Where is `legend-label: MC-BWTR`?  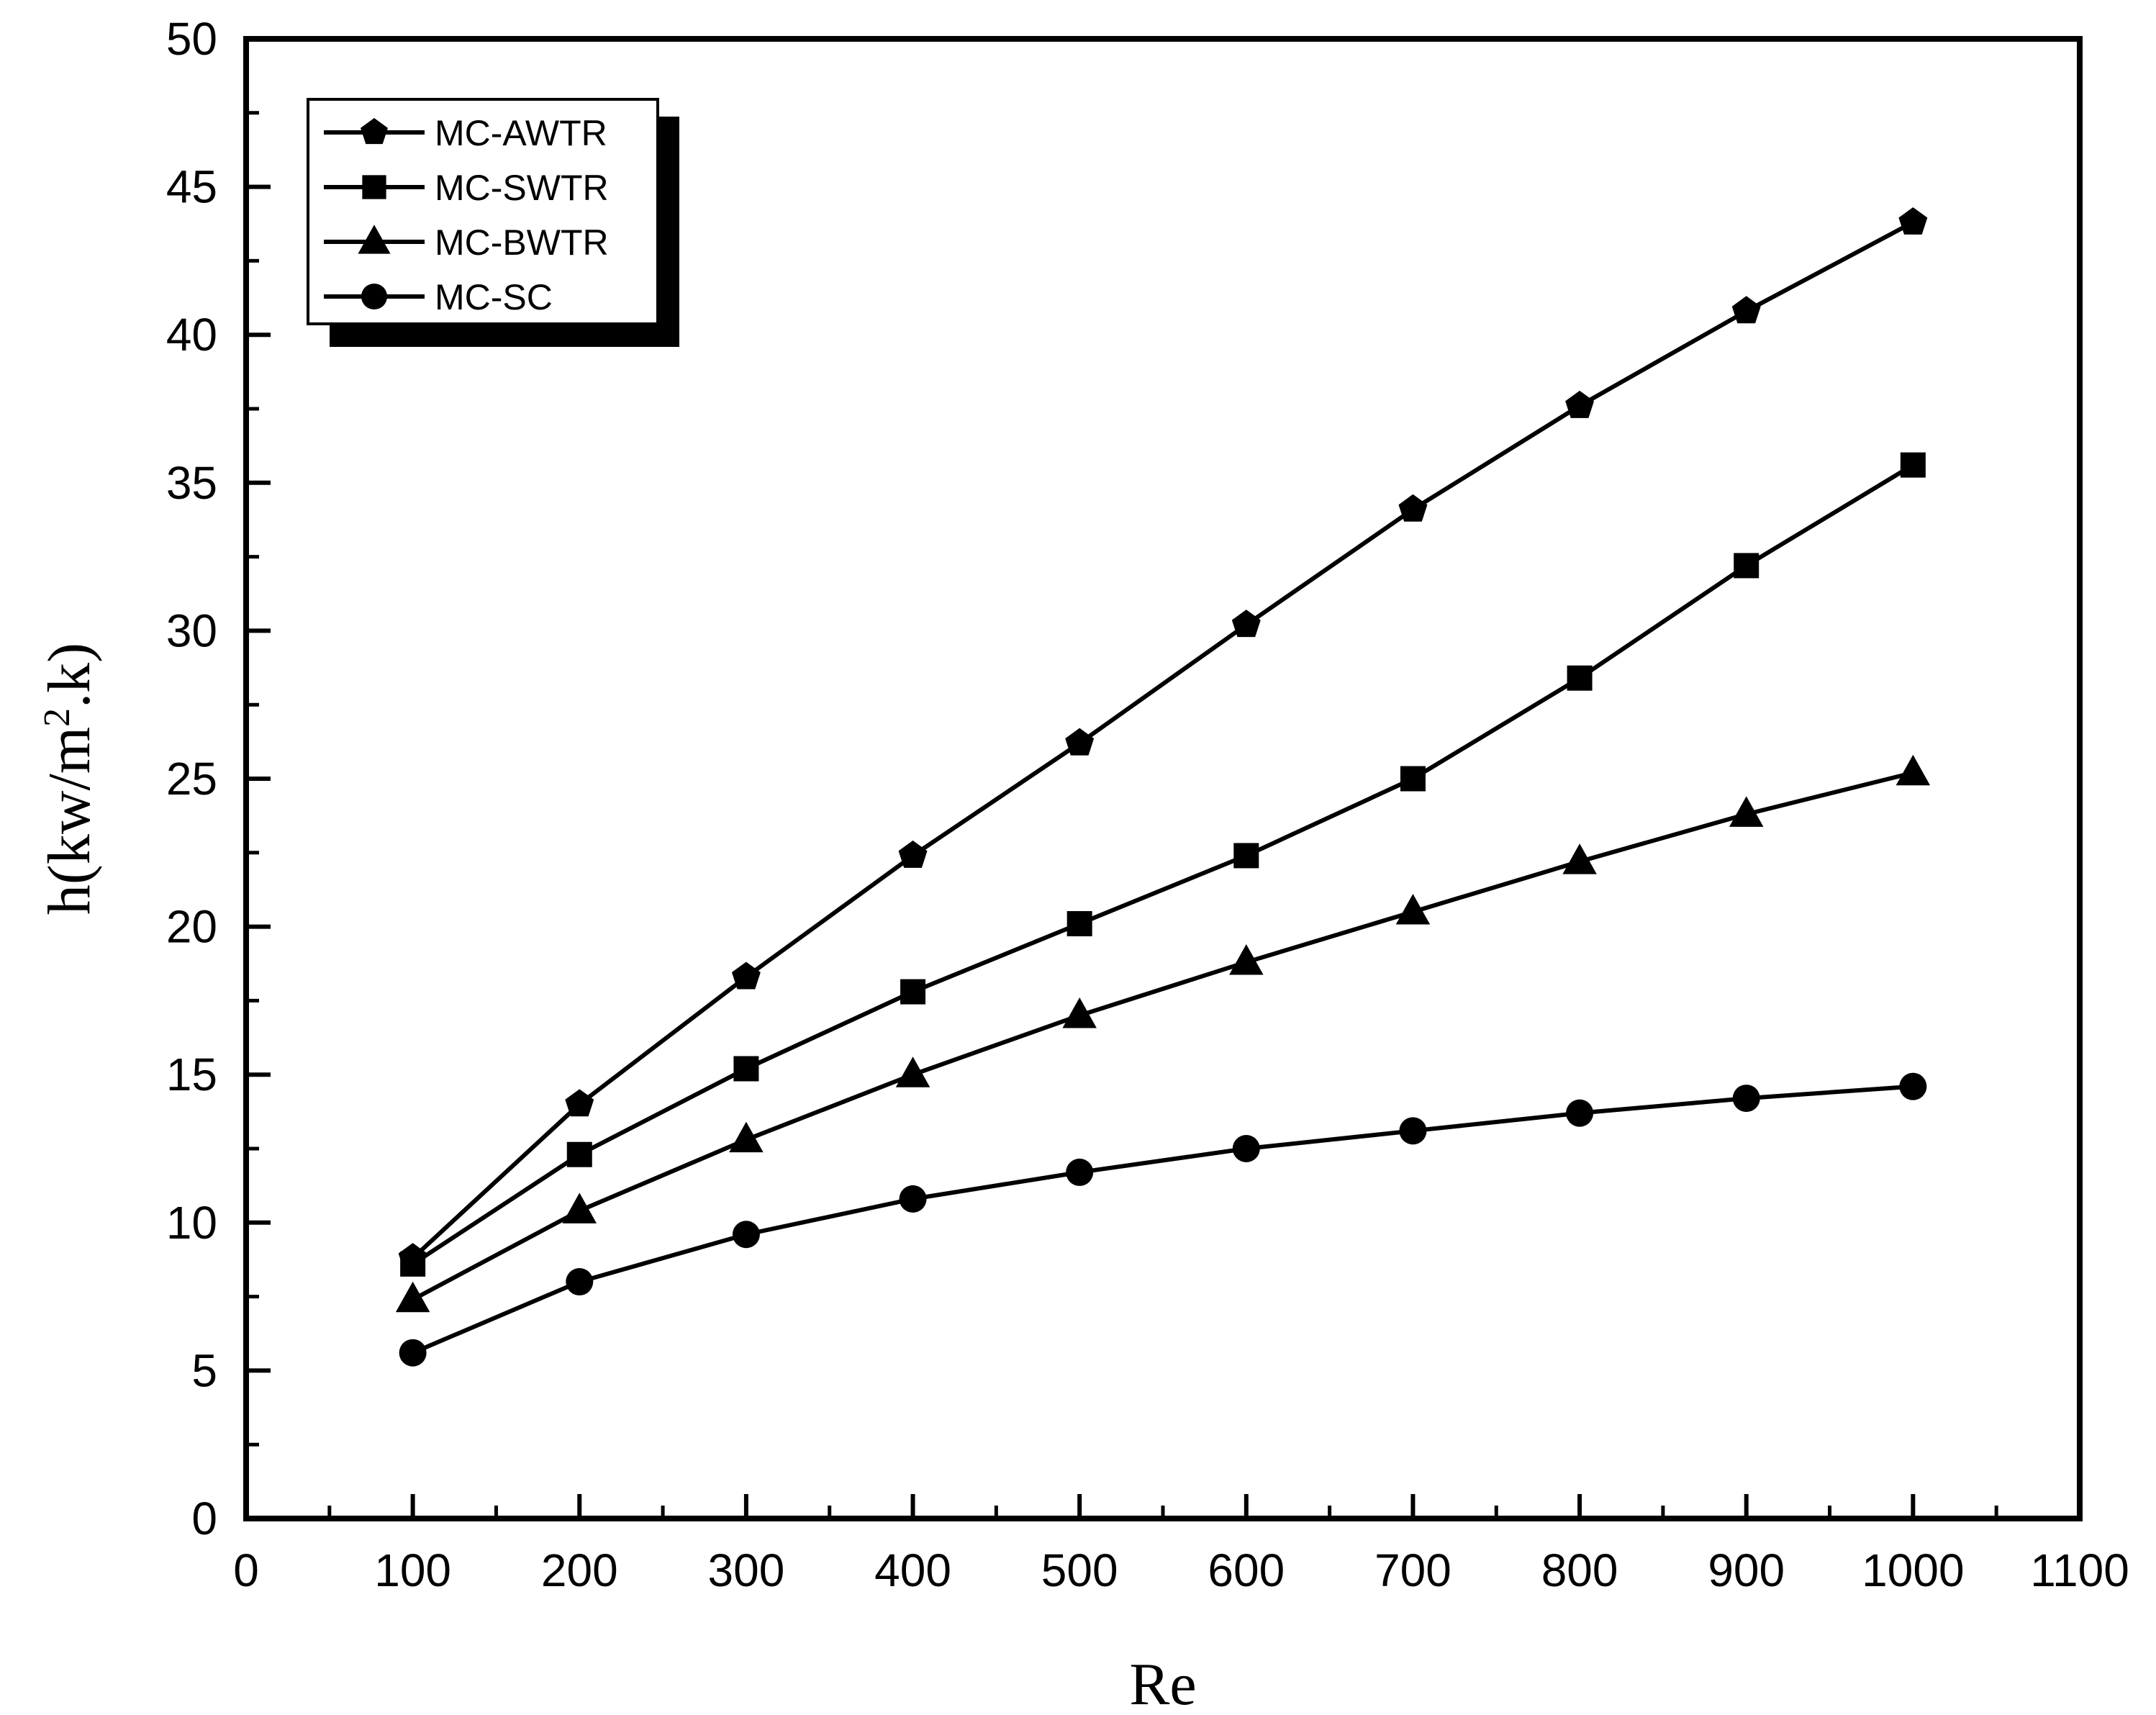
legend-label: MC-BWTR is located at coordinates (522, 242).